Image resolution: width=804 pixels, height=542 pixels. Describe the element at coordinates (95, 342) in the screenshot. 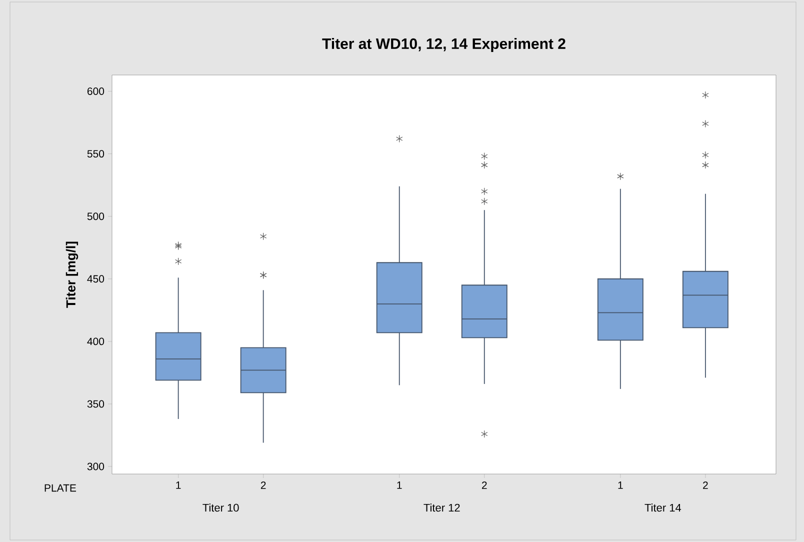

I see `y-tick-label: 400` at that location.